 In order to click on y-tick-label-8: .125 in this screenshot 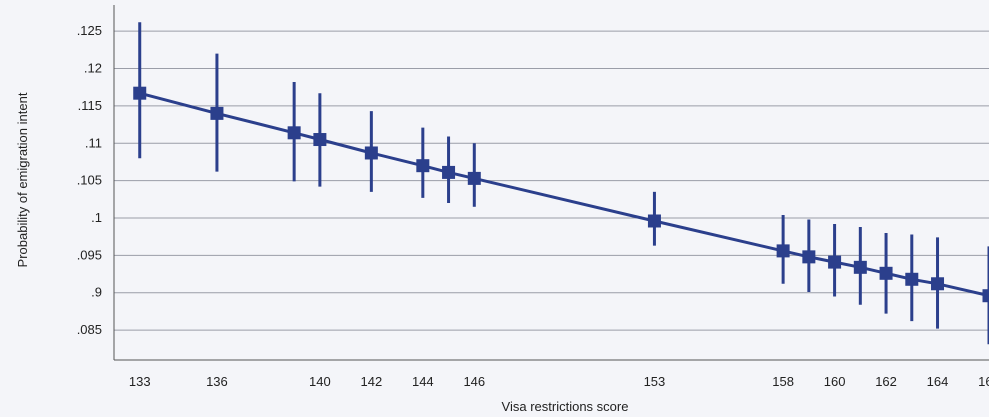, I will do `click(89, 30)`.